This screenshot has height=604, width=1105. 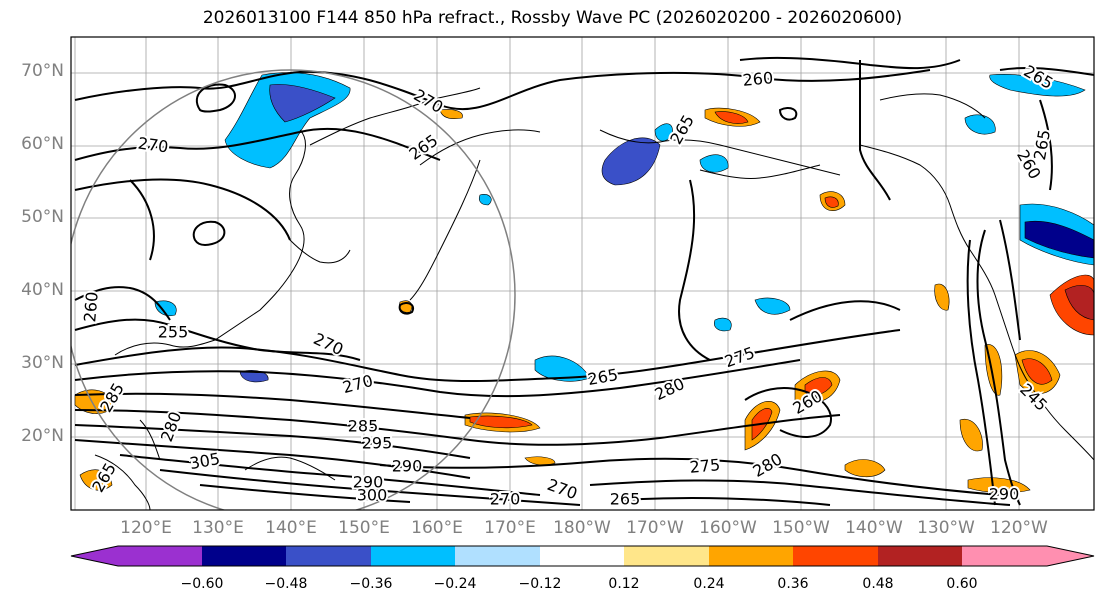 I want to click on lat-label-20n: 20°N, so click(x=42, y=436).